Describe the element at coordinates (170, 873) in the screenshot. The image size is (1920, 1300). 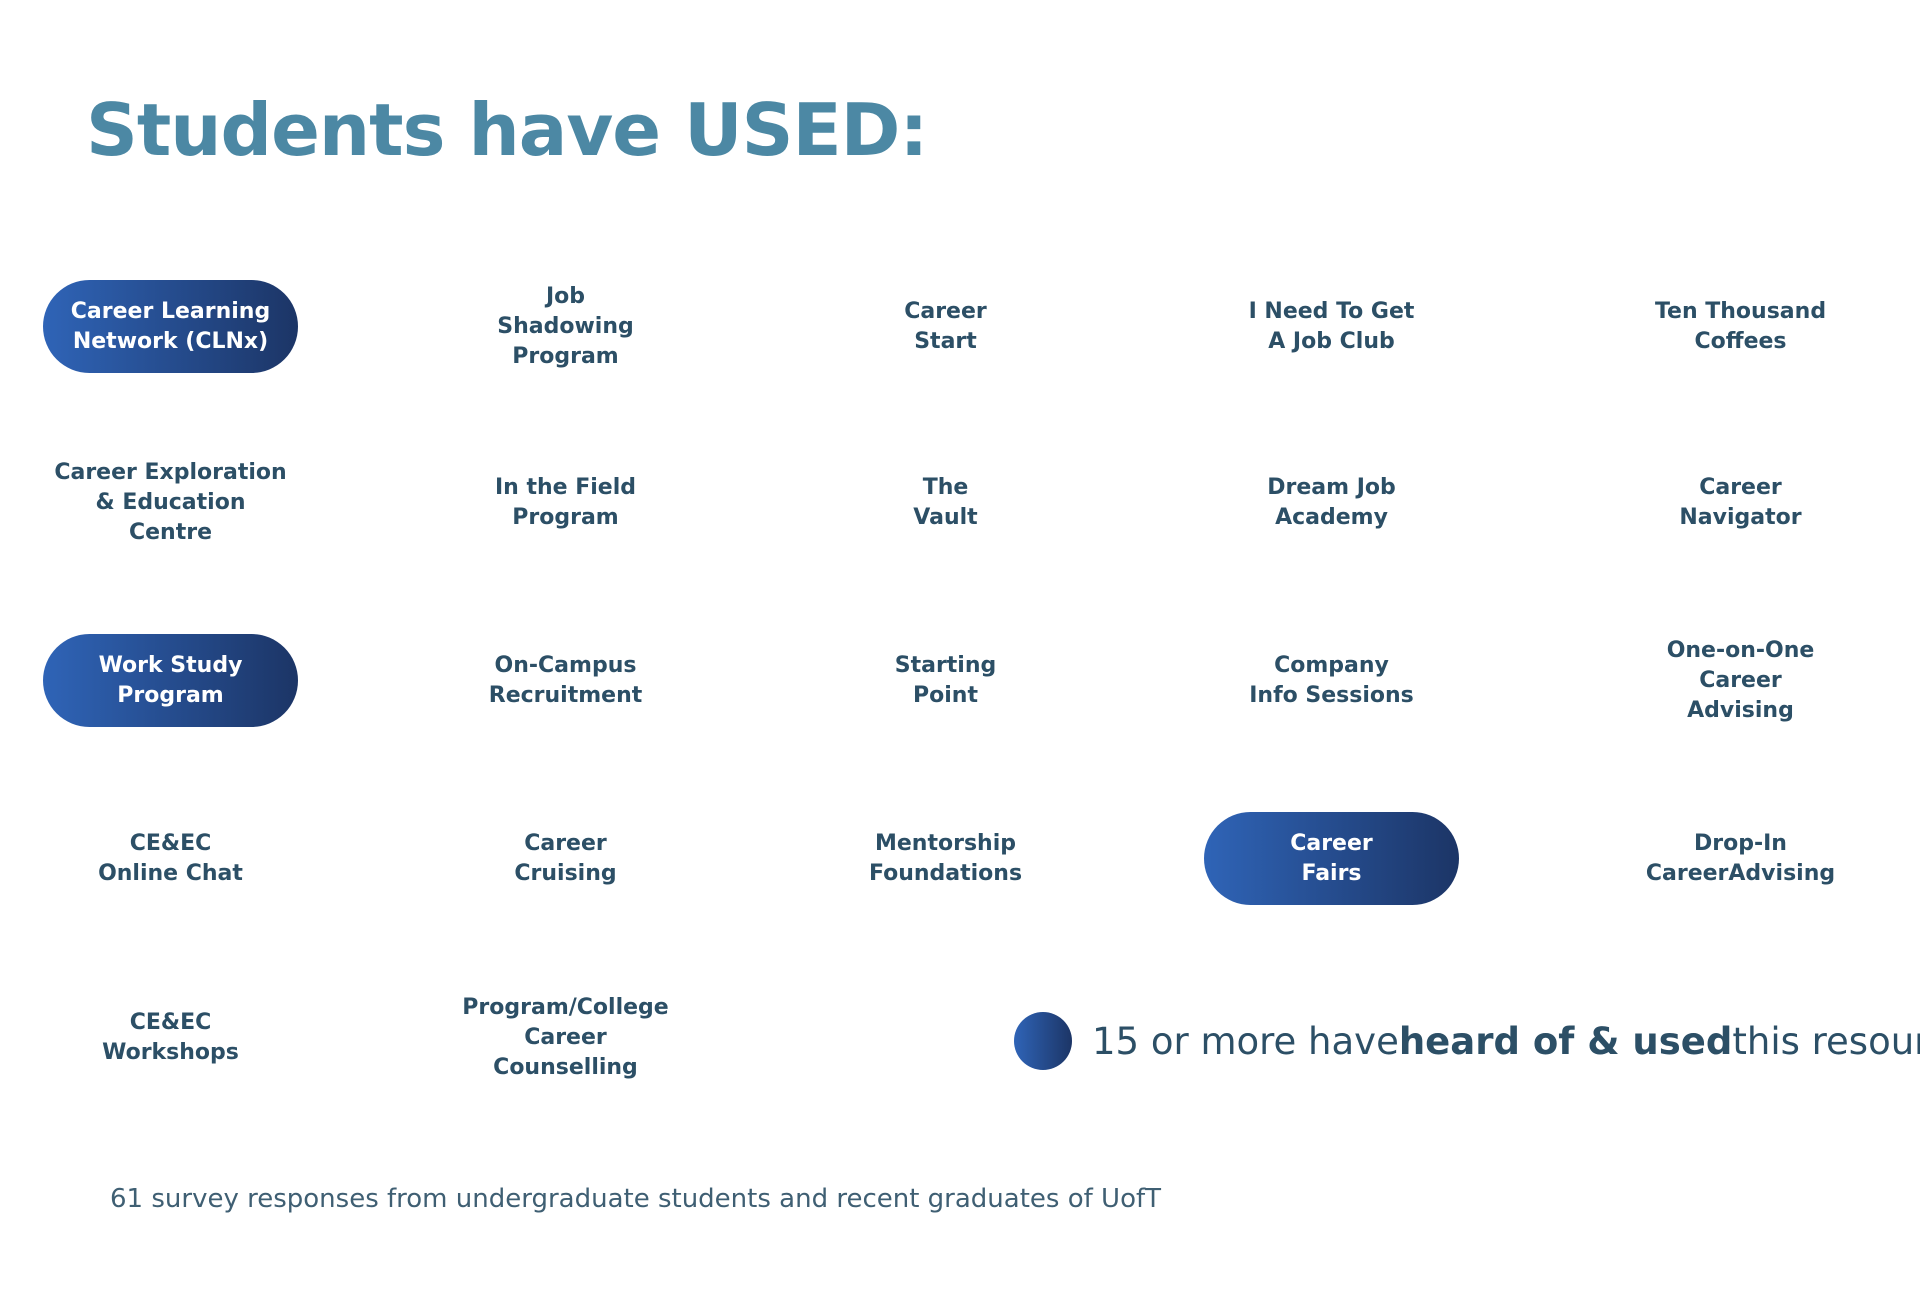
I see `resource-label: Online Chat` at that location.